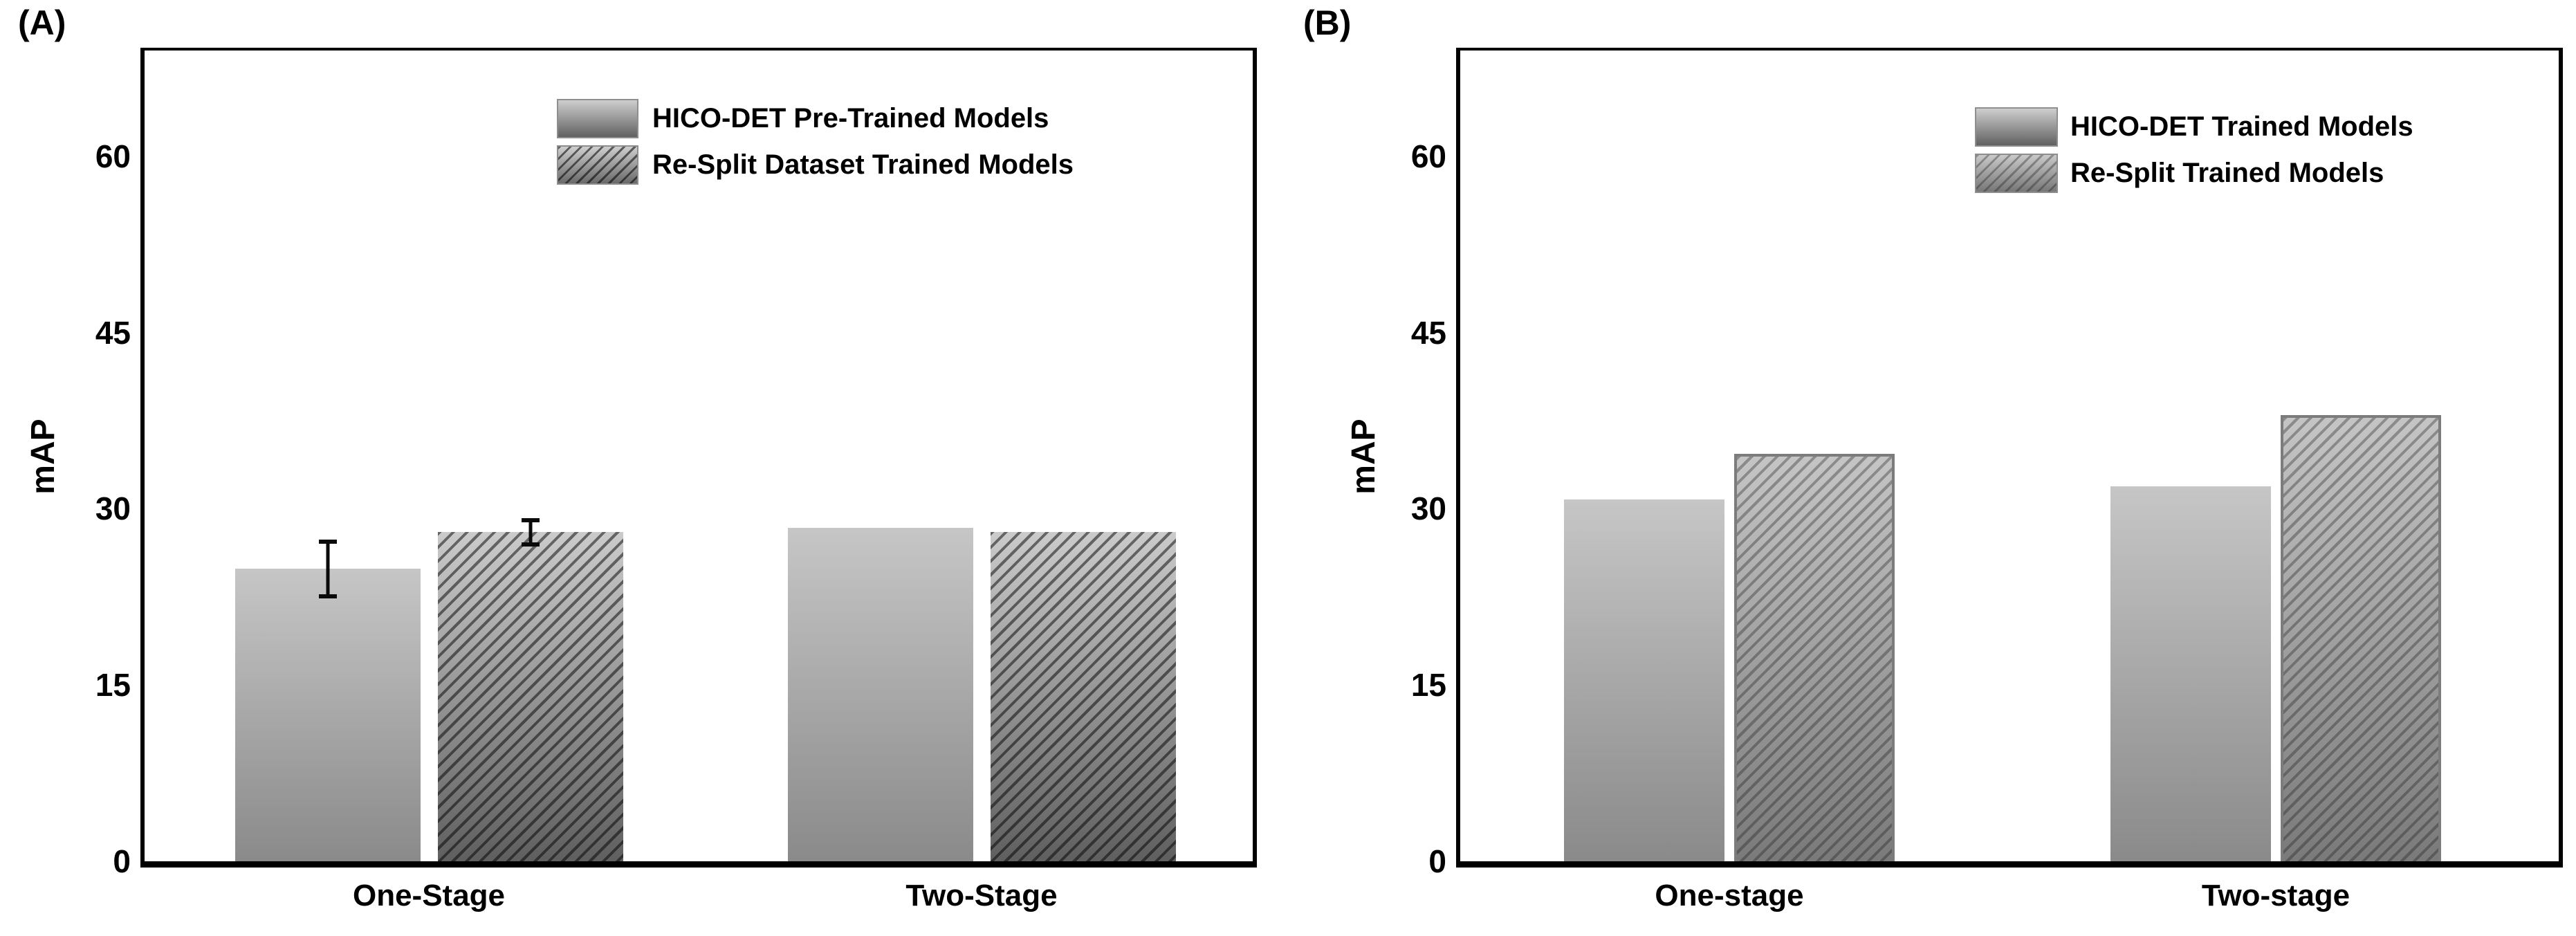  What do you see at coordinates (1729, 895) in the screenshot?
I see `x-tick-label: One-stage` at bounding box center [1729, 895].